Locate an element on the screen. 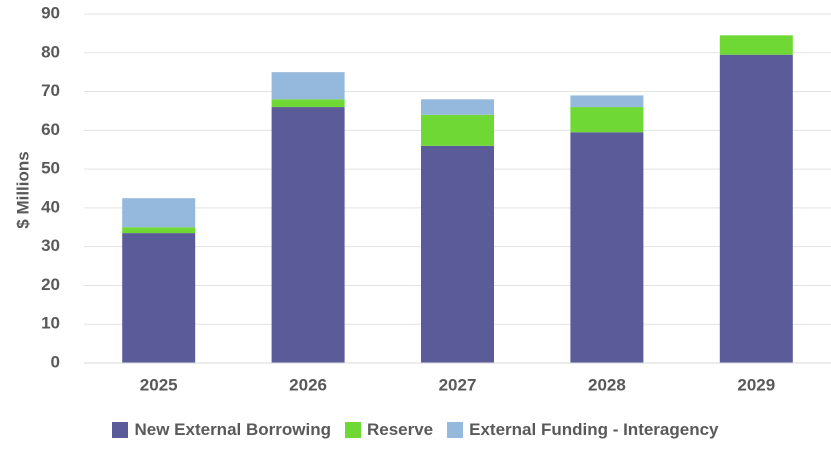  x-tick-label: 2025 is located at coordinates (159, 384).